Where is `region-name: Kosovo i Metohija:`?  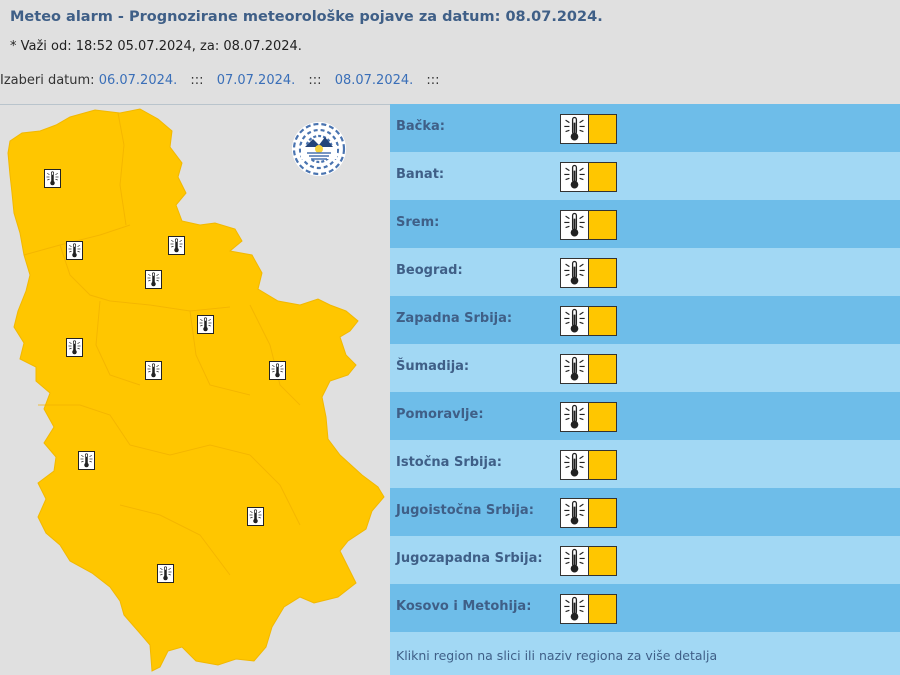
region-name: Kosovo i Metohija: is located at coordinates (464, 606).